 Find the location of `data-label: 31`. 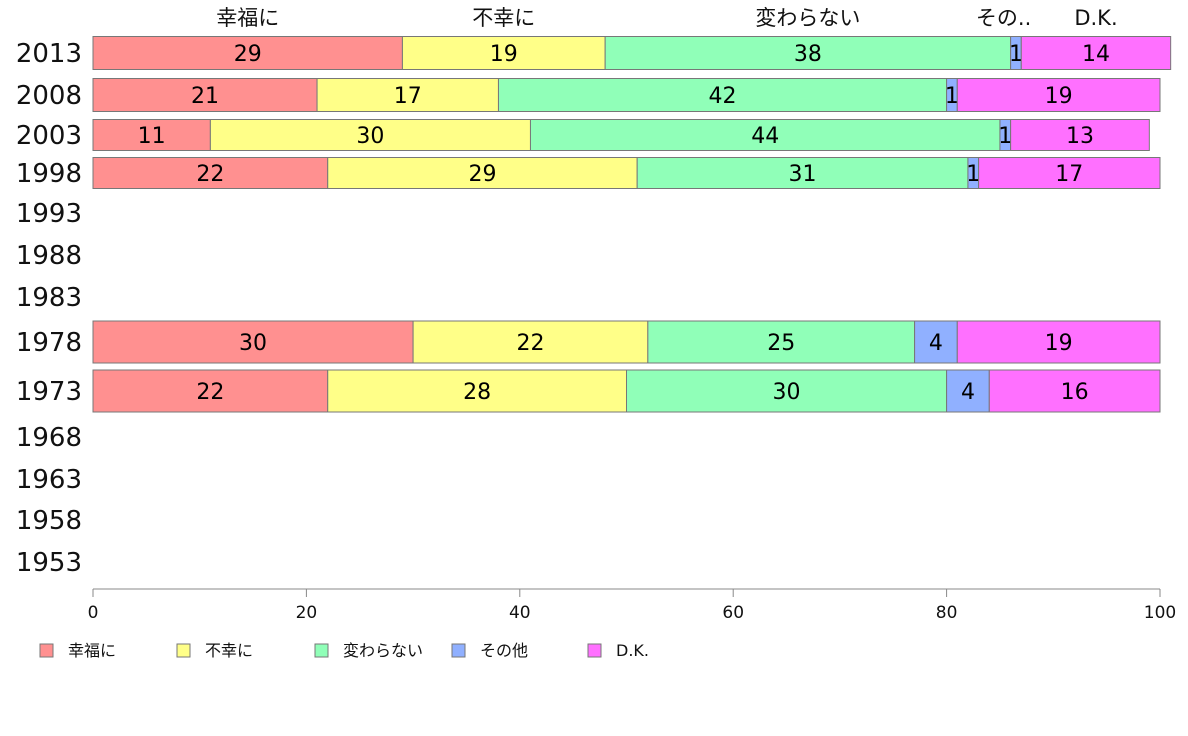

data-label: 31 is located at coordinates (803, 174).